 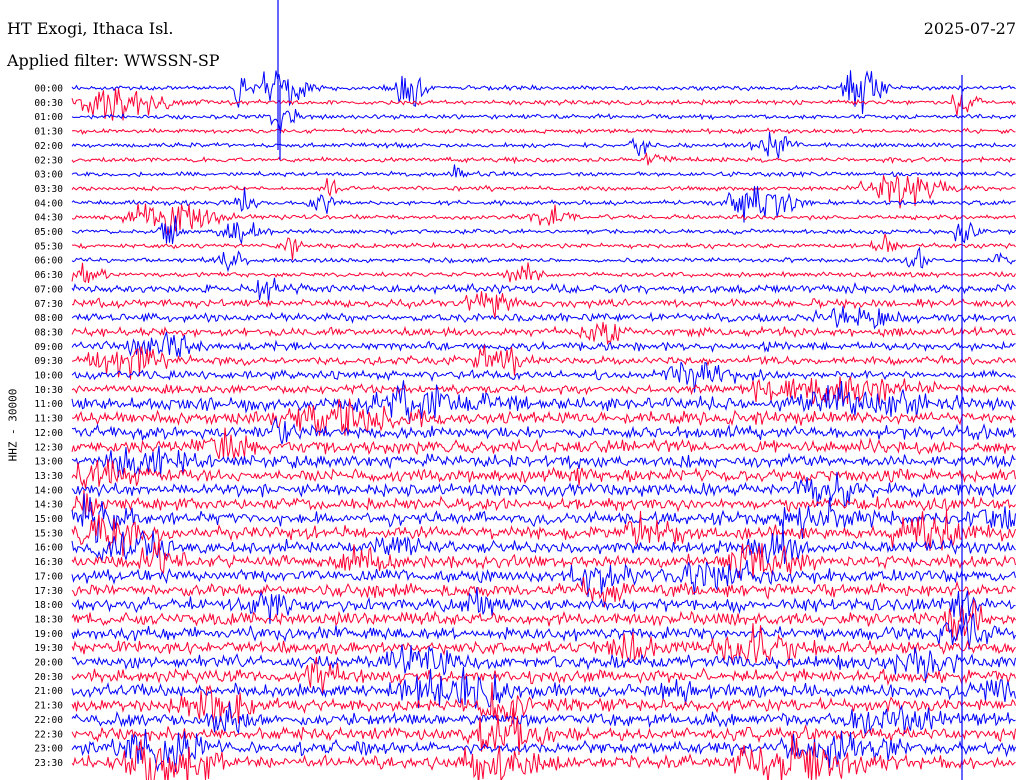 I want to click on trace-time-label: 02:00, so click(x=48, y=146).